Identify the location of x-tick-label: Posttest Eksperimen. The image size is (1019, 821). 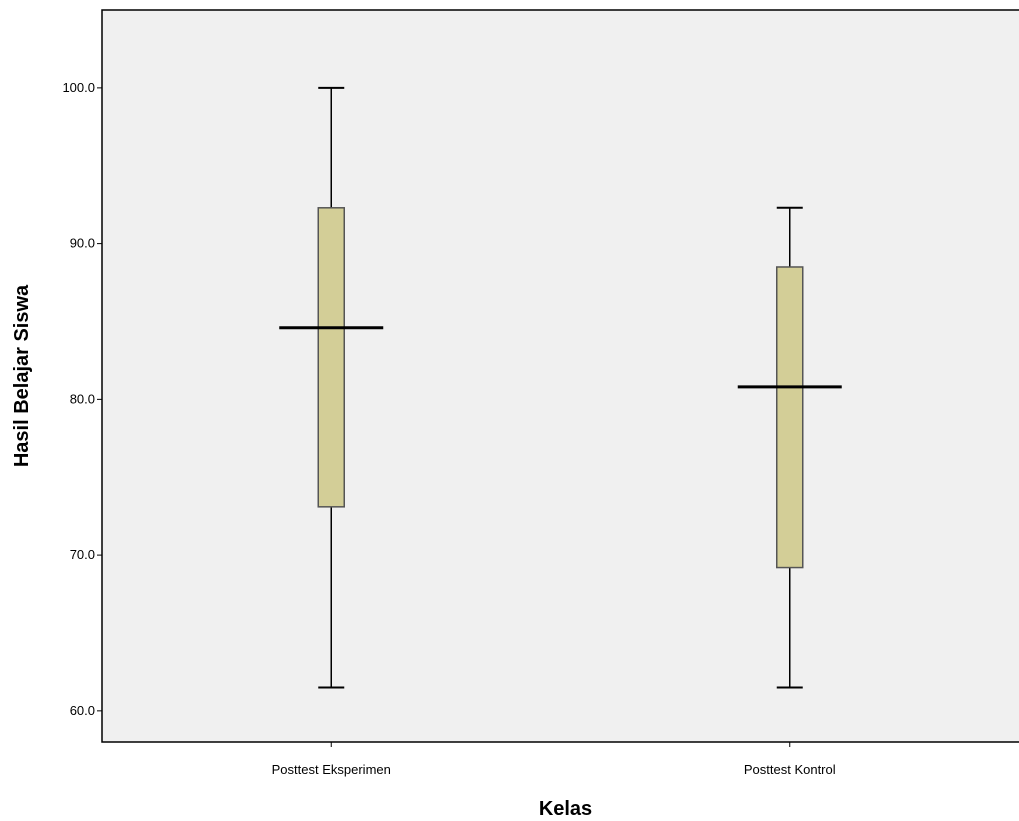
(331, 769).